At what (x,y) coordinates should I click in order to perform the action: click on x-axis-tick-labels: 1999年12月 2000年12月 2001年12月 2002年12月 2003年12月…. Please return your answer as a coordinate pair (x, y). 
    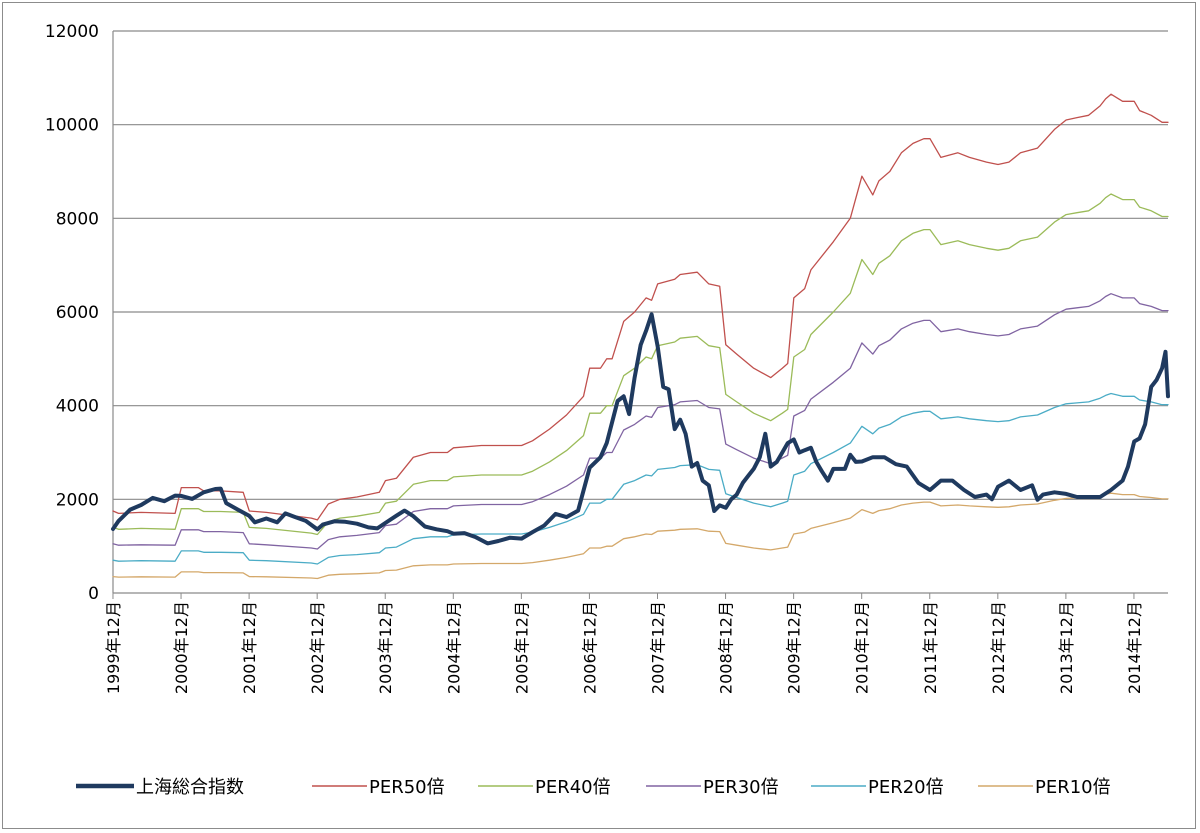
    Looking at the image, I should click on (624, 647).